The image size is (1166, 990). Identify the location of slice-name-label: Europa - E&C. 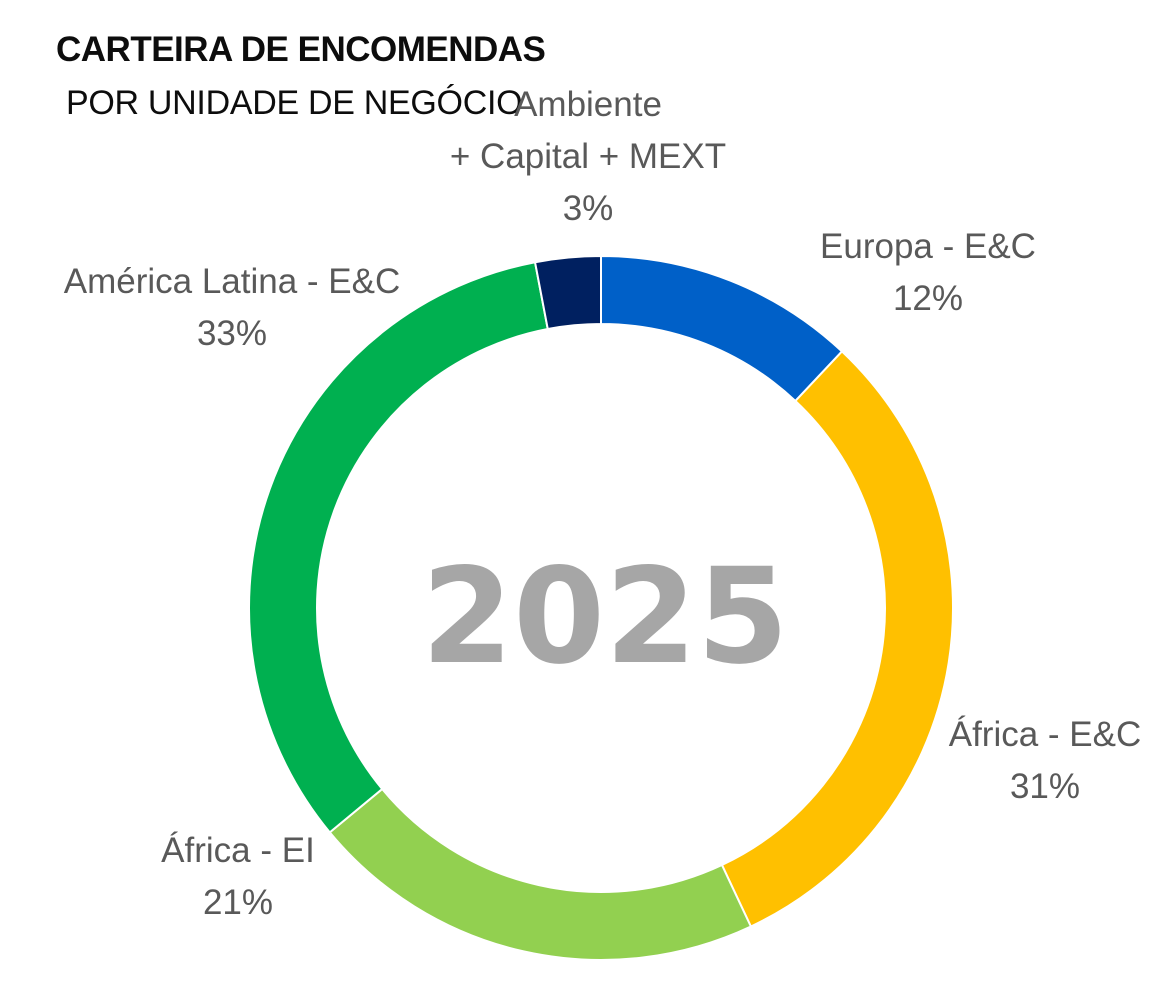
(928, 246).